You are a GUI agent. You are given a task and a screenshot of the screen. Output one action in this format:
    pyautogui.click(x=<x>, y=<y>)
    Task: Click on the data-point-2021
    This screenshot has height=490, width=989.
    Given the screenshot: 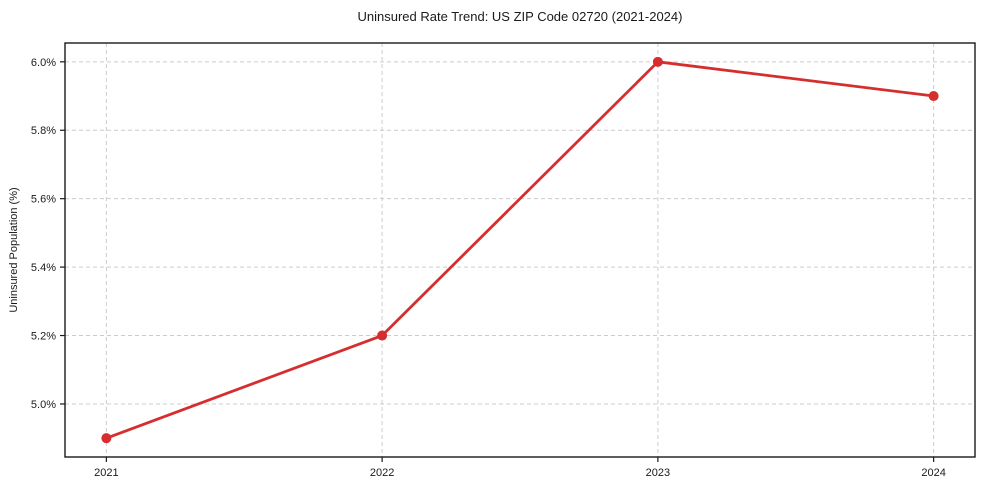 What is the action you would take?
    pyautogui.click(x=106, y=438)
    